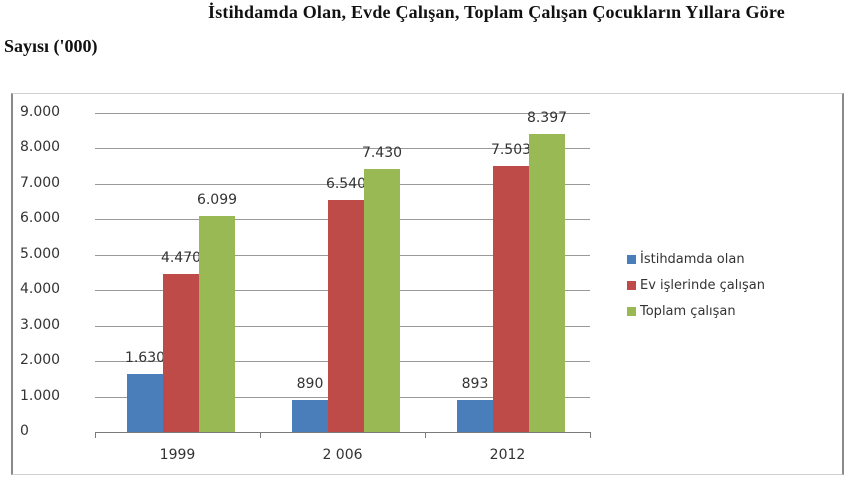 This screenshot has height=480, width=860. What do you see at coordinates (40, 289) in the screenshot?
I see `y-tick-label: 4.000` at bounding box center [40, 289].